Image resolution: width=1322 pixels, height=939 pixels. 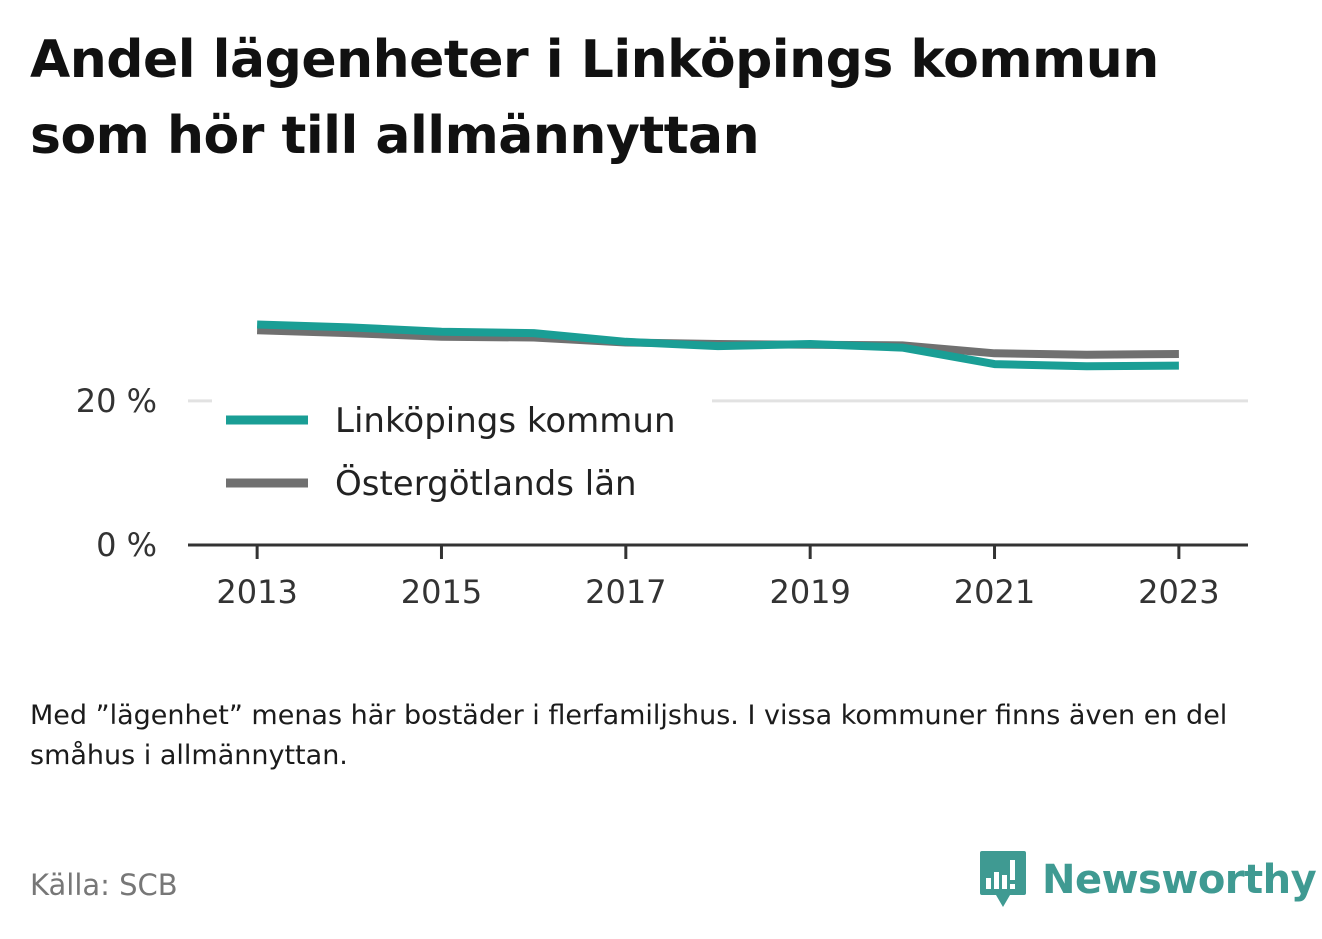 I want to click on x-tick-label: 2021, so click(x=994, y=592).